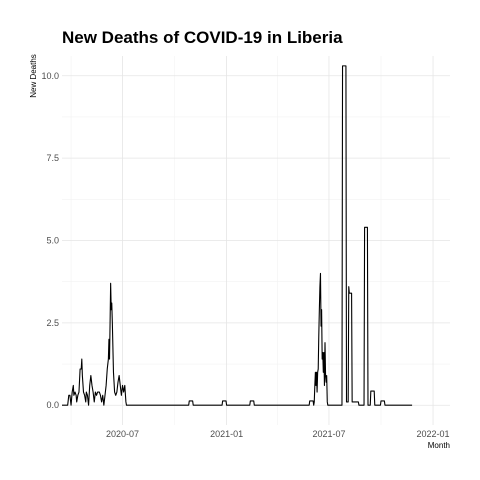 This screenshot has width=480, height=480. Describe the element at coordinates (439, 445) in the screenshot. I see `x-axis-title: Month` at that location.